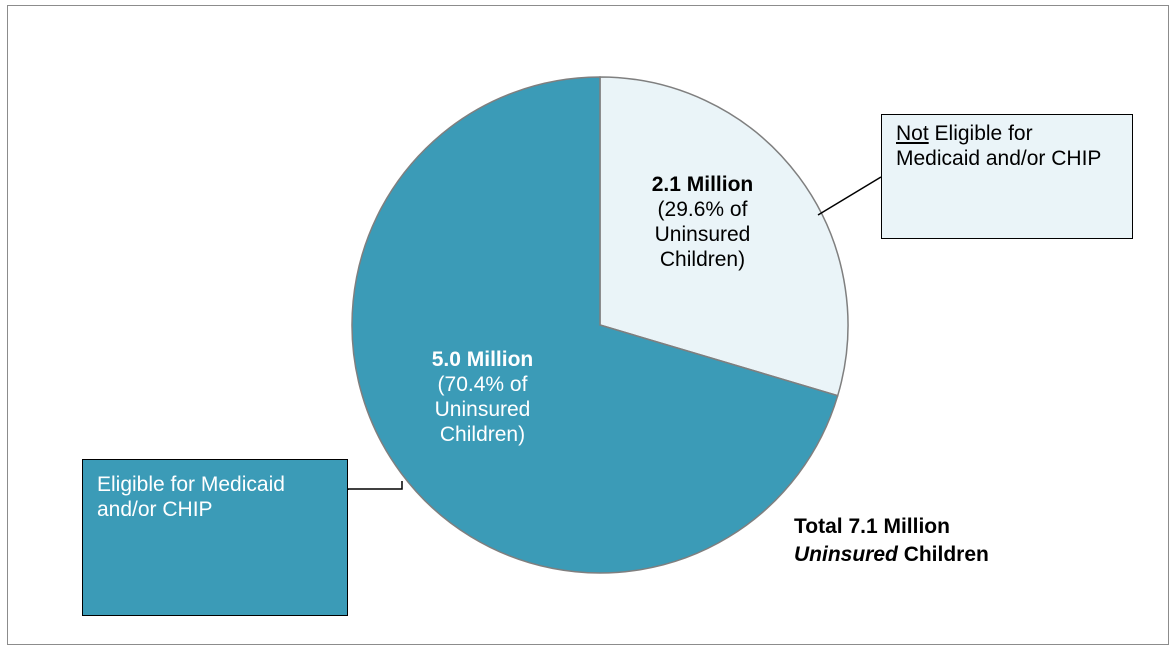 The image size is (1175, 645). Describe the element at coordinates (846, 554) in the screenshot. I see `total-label-uninsured: Uninsured` at that location.